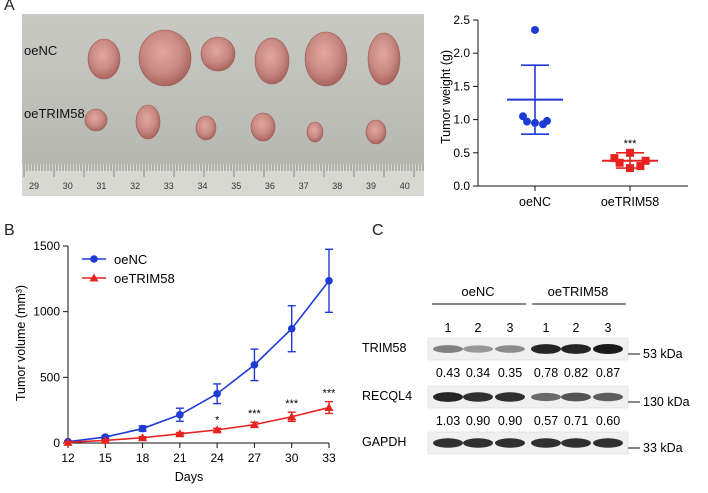  What do you see at coordinates (546, 373) in the screenshot?
I see `band-quantification: 0.78` at bounding box center [546, 373].